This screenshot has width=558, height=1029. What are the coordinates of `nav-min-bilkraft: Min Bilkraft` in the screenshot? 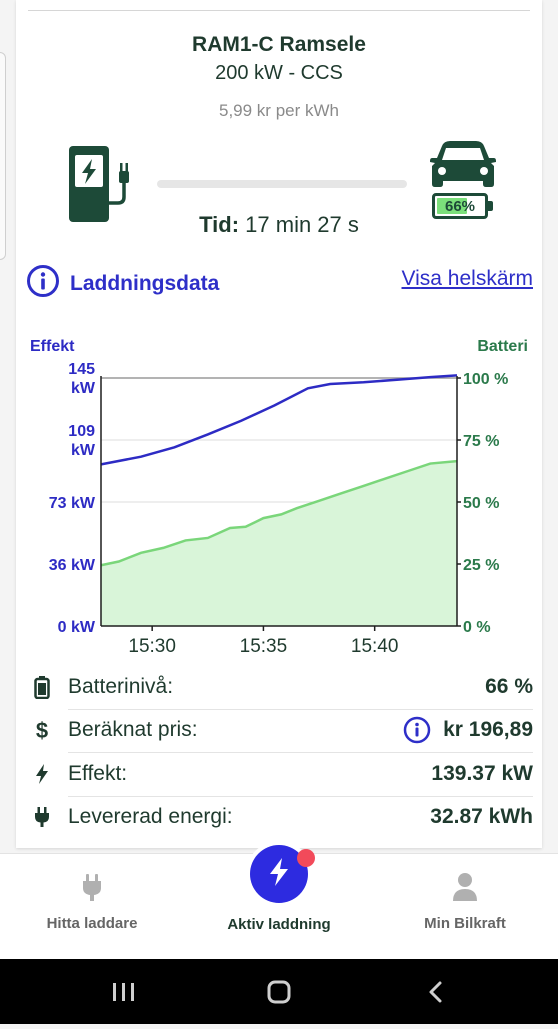 It's located at (465, 902).